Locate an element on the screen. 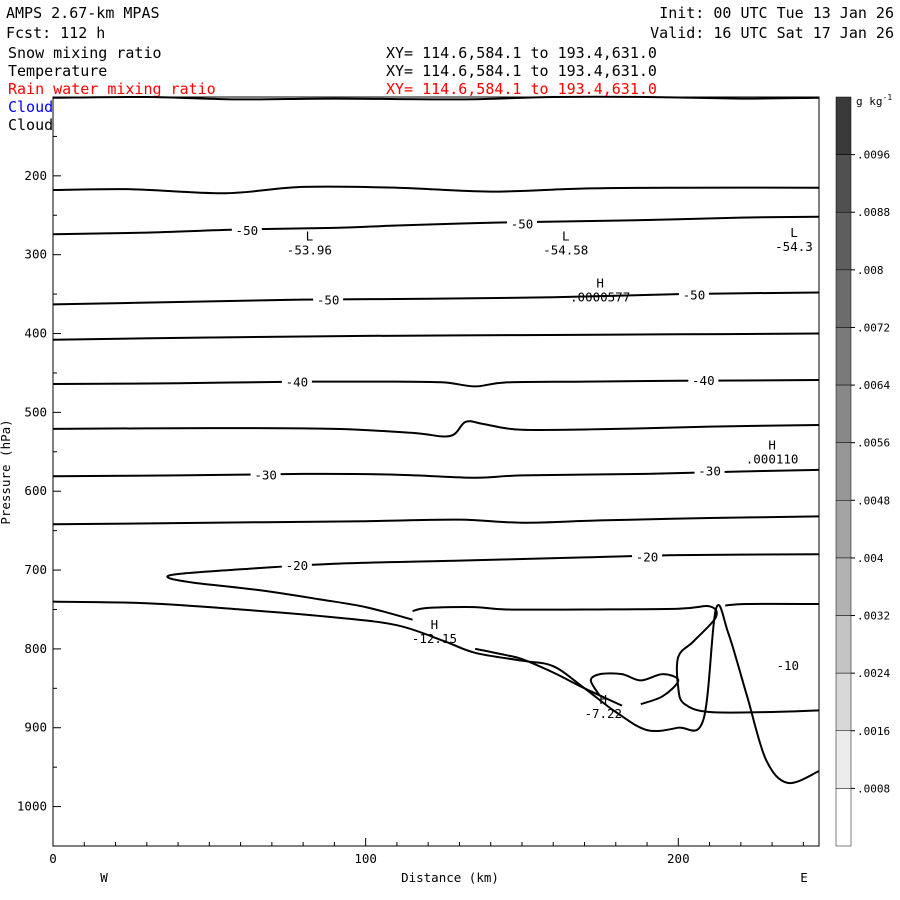  y-tick-label: 800 is located at coordinates (35, 648).